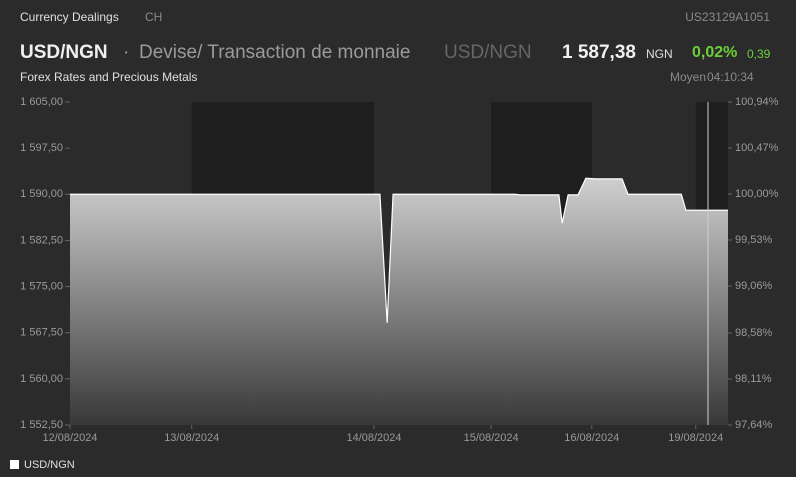 The image size is (796, 477). Describe the element at coordinates (41, 286) in the screenshot. I see `y-tick-label: 1 575,00` at that location.